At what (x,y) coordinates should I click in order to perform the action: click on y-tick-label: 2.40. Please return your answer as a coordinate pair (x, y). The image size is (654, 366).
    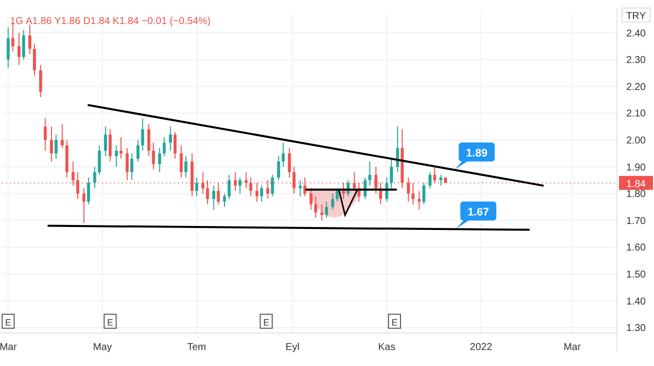
    Looking at the image, I should click on (636, 34).